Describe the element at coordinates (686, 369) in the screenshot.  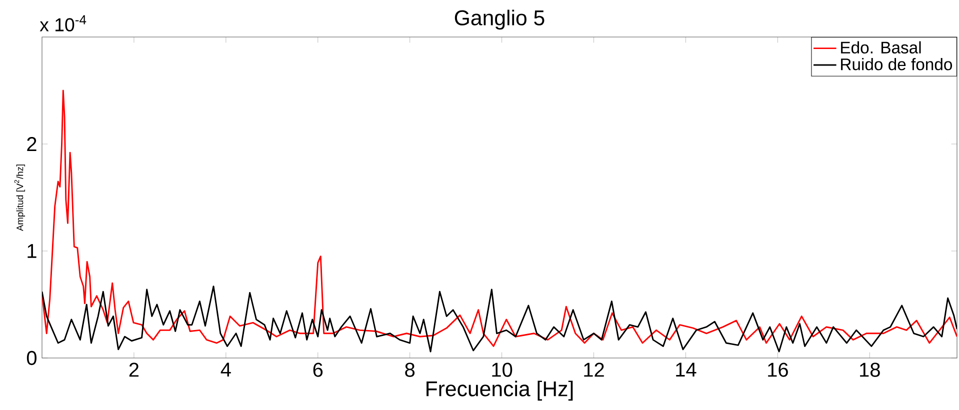
I see `x-tick-label: 14` at that location.